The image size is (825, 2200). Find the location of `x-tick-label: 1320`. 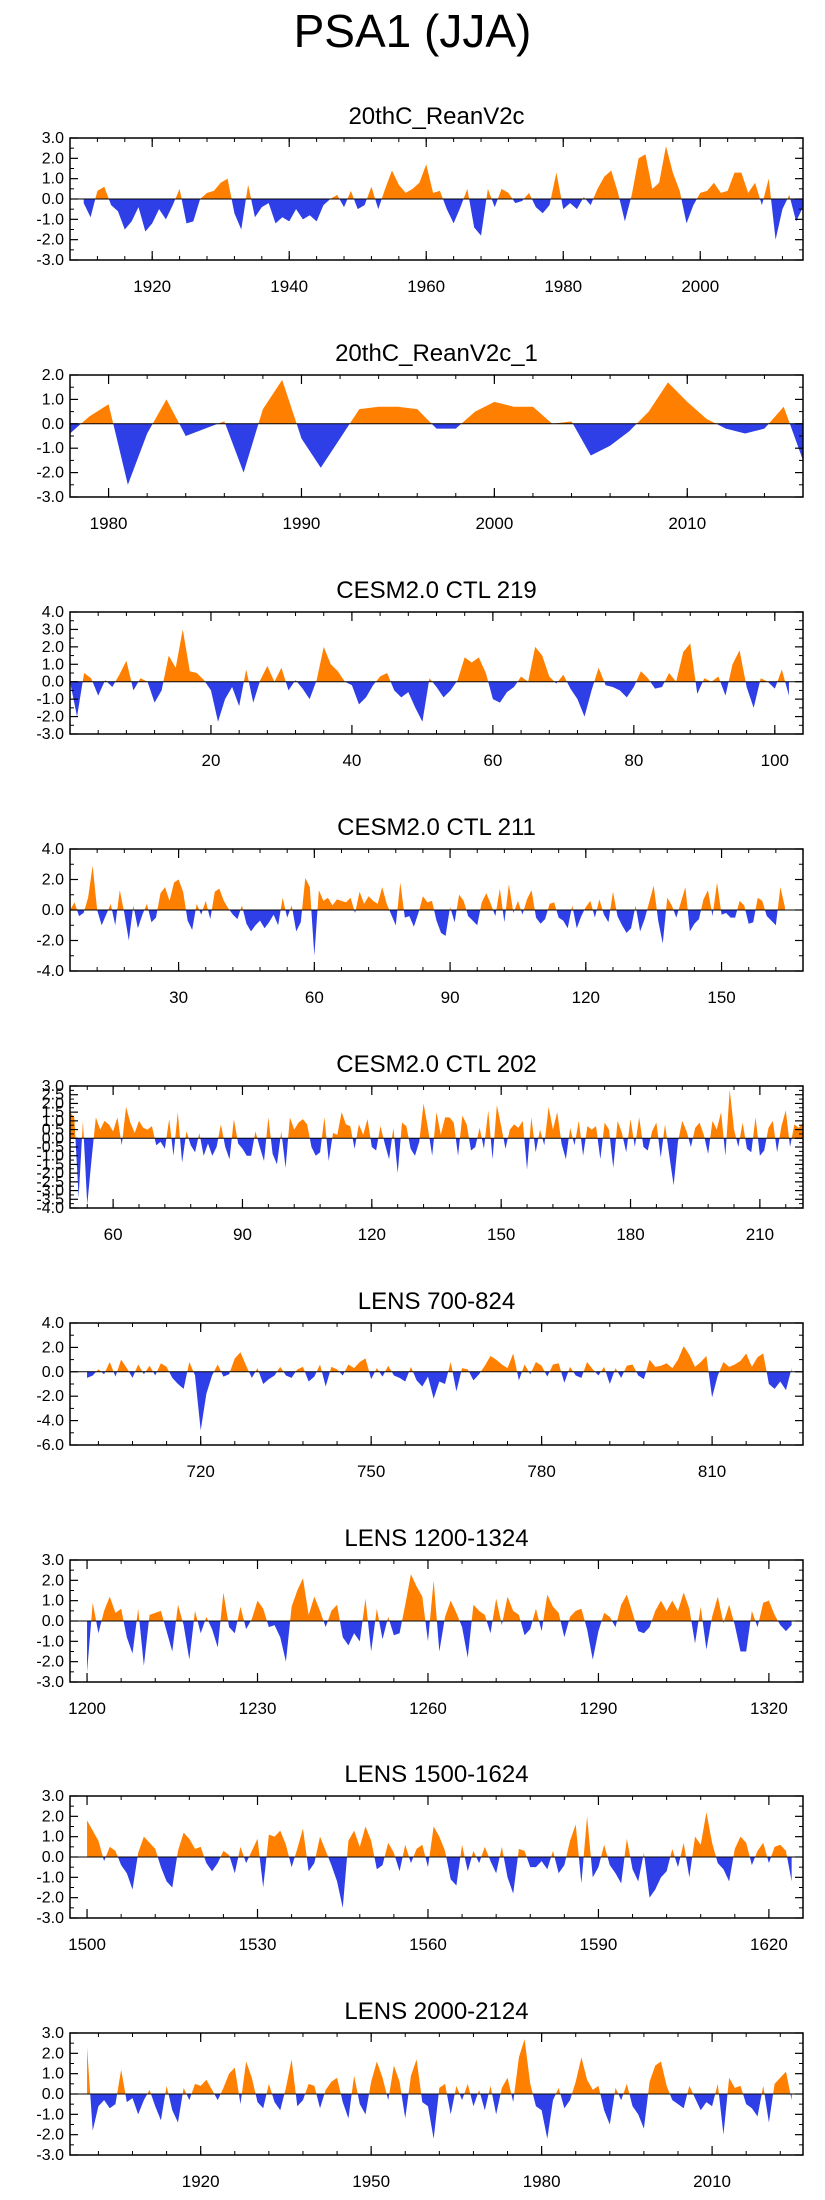

x-tick-label: 1320 is located at coordinates (769, 1708).